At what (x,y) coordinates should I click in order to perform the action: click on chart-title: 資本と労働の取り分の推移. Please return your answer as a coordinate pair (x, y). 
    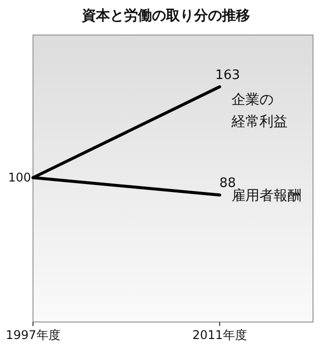
    Looking at the image, I should click on (165, 16).